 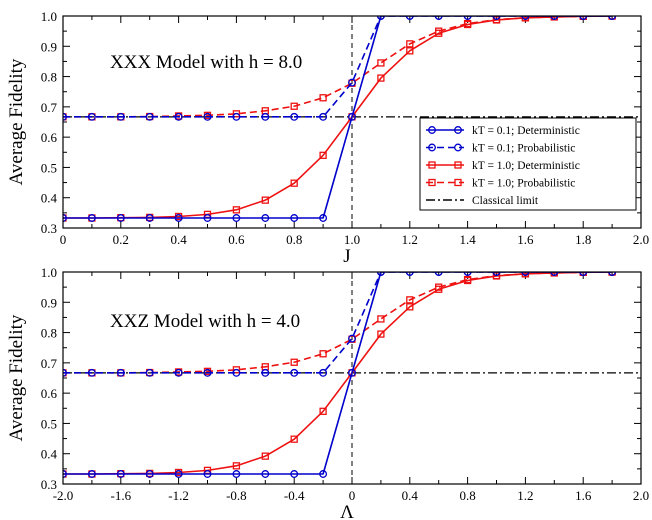 What do you see at coordinates (178, 495) in the screenshot?
I see `x-tick-label: -1.2` at bounding box center [178, 495].